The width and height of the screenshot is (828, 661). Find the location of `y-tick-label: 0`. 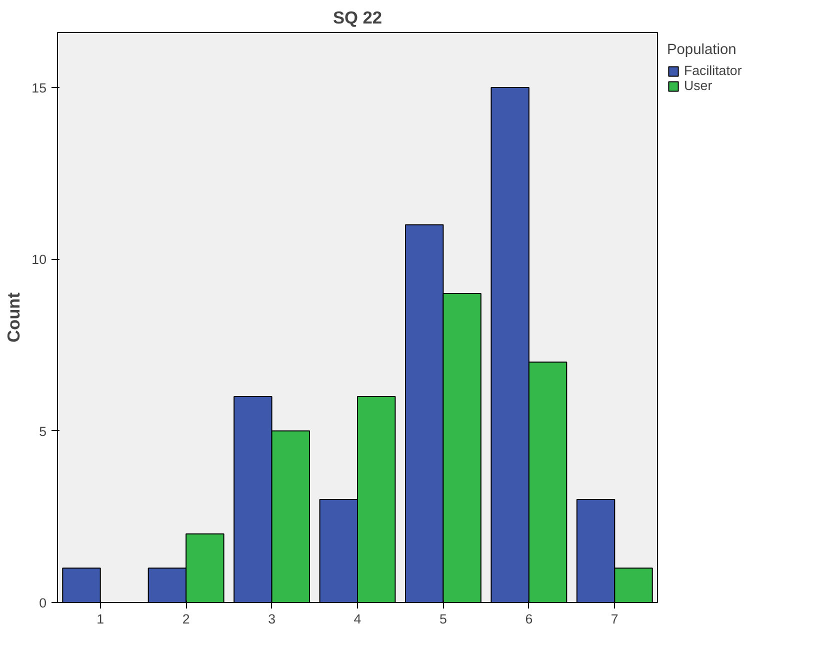

y-tick-label: 0 is located at coordinates (43, 603).